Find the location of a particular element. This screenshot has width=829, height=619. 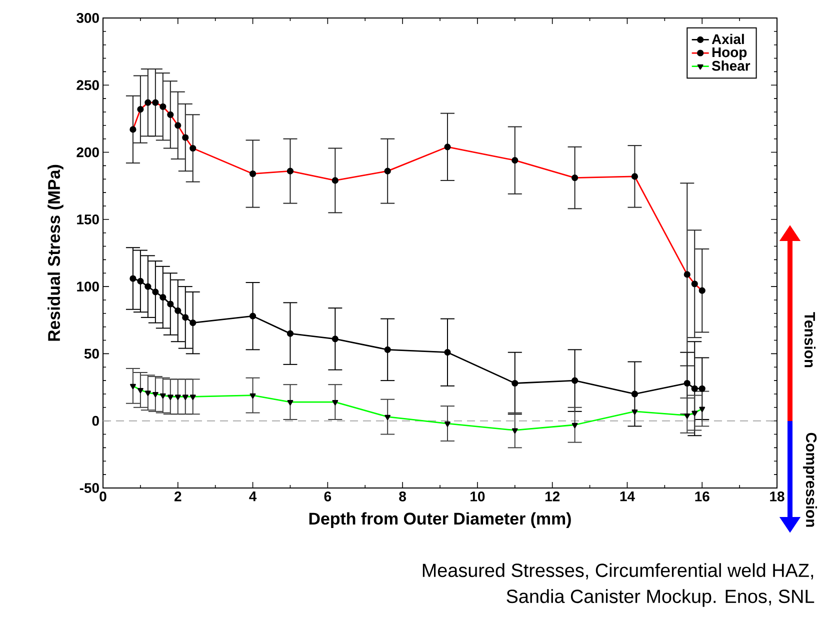

y-tick-label: 300 is located at coordinates (87, 18).